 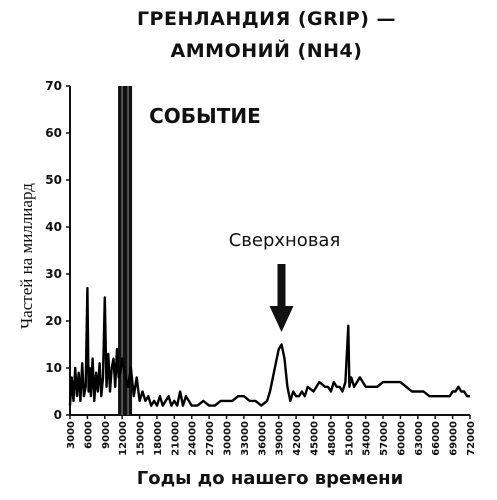 I want to click on x-tick-label: 12000, so click(x=123, y=438).